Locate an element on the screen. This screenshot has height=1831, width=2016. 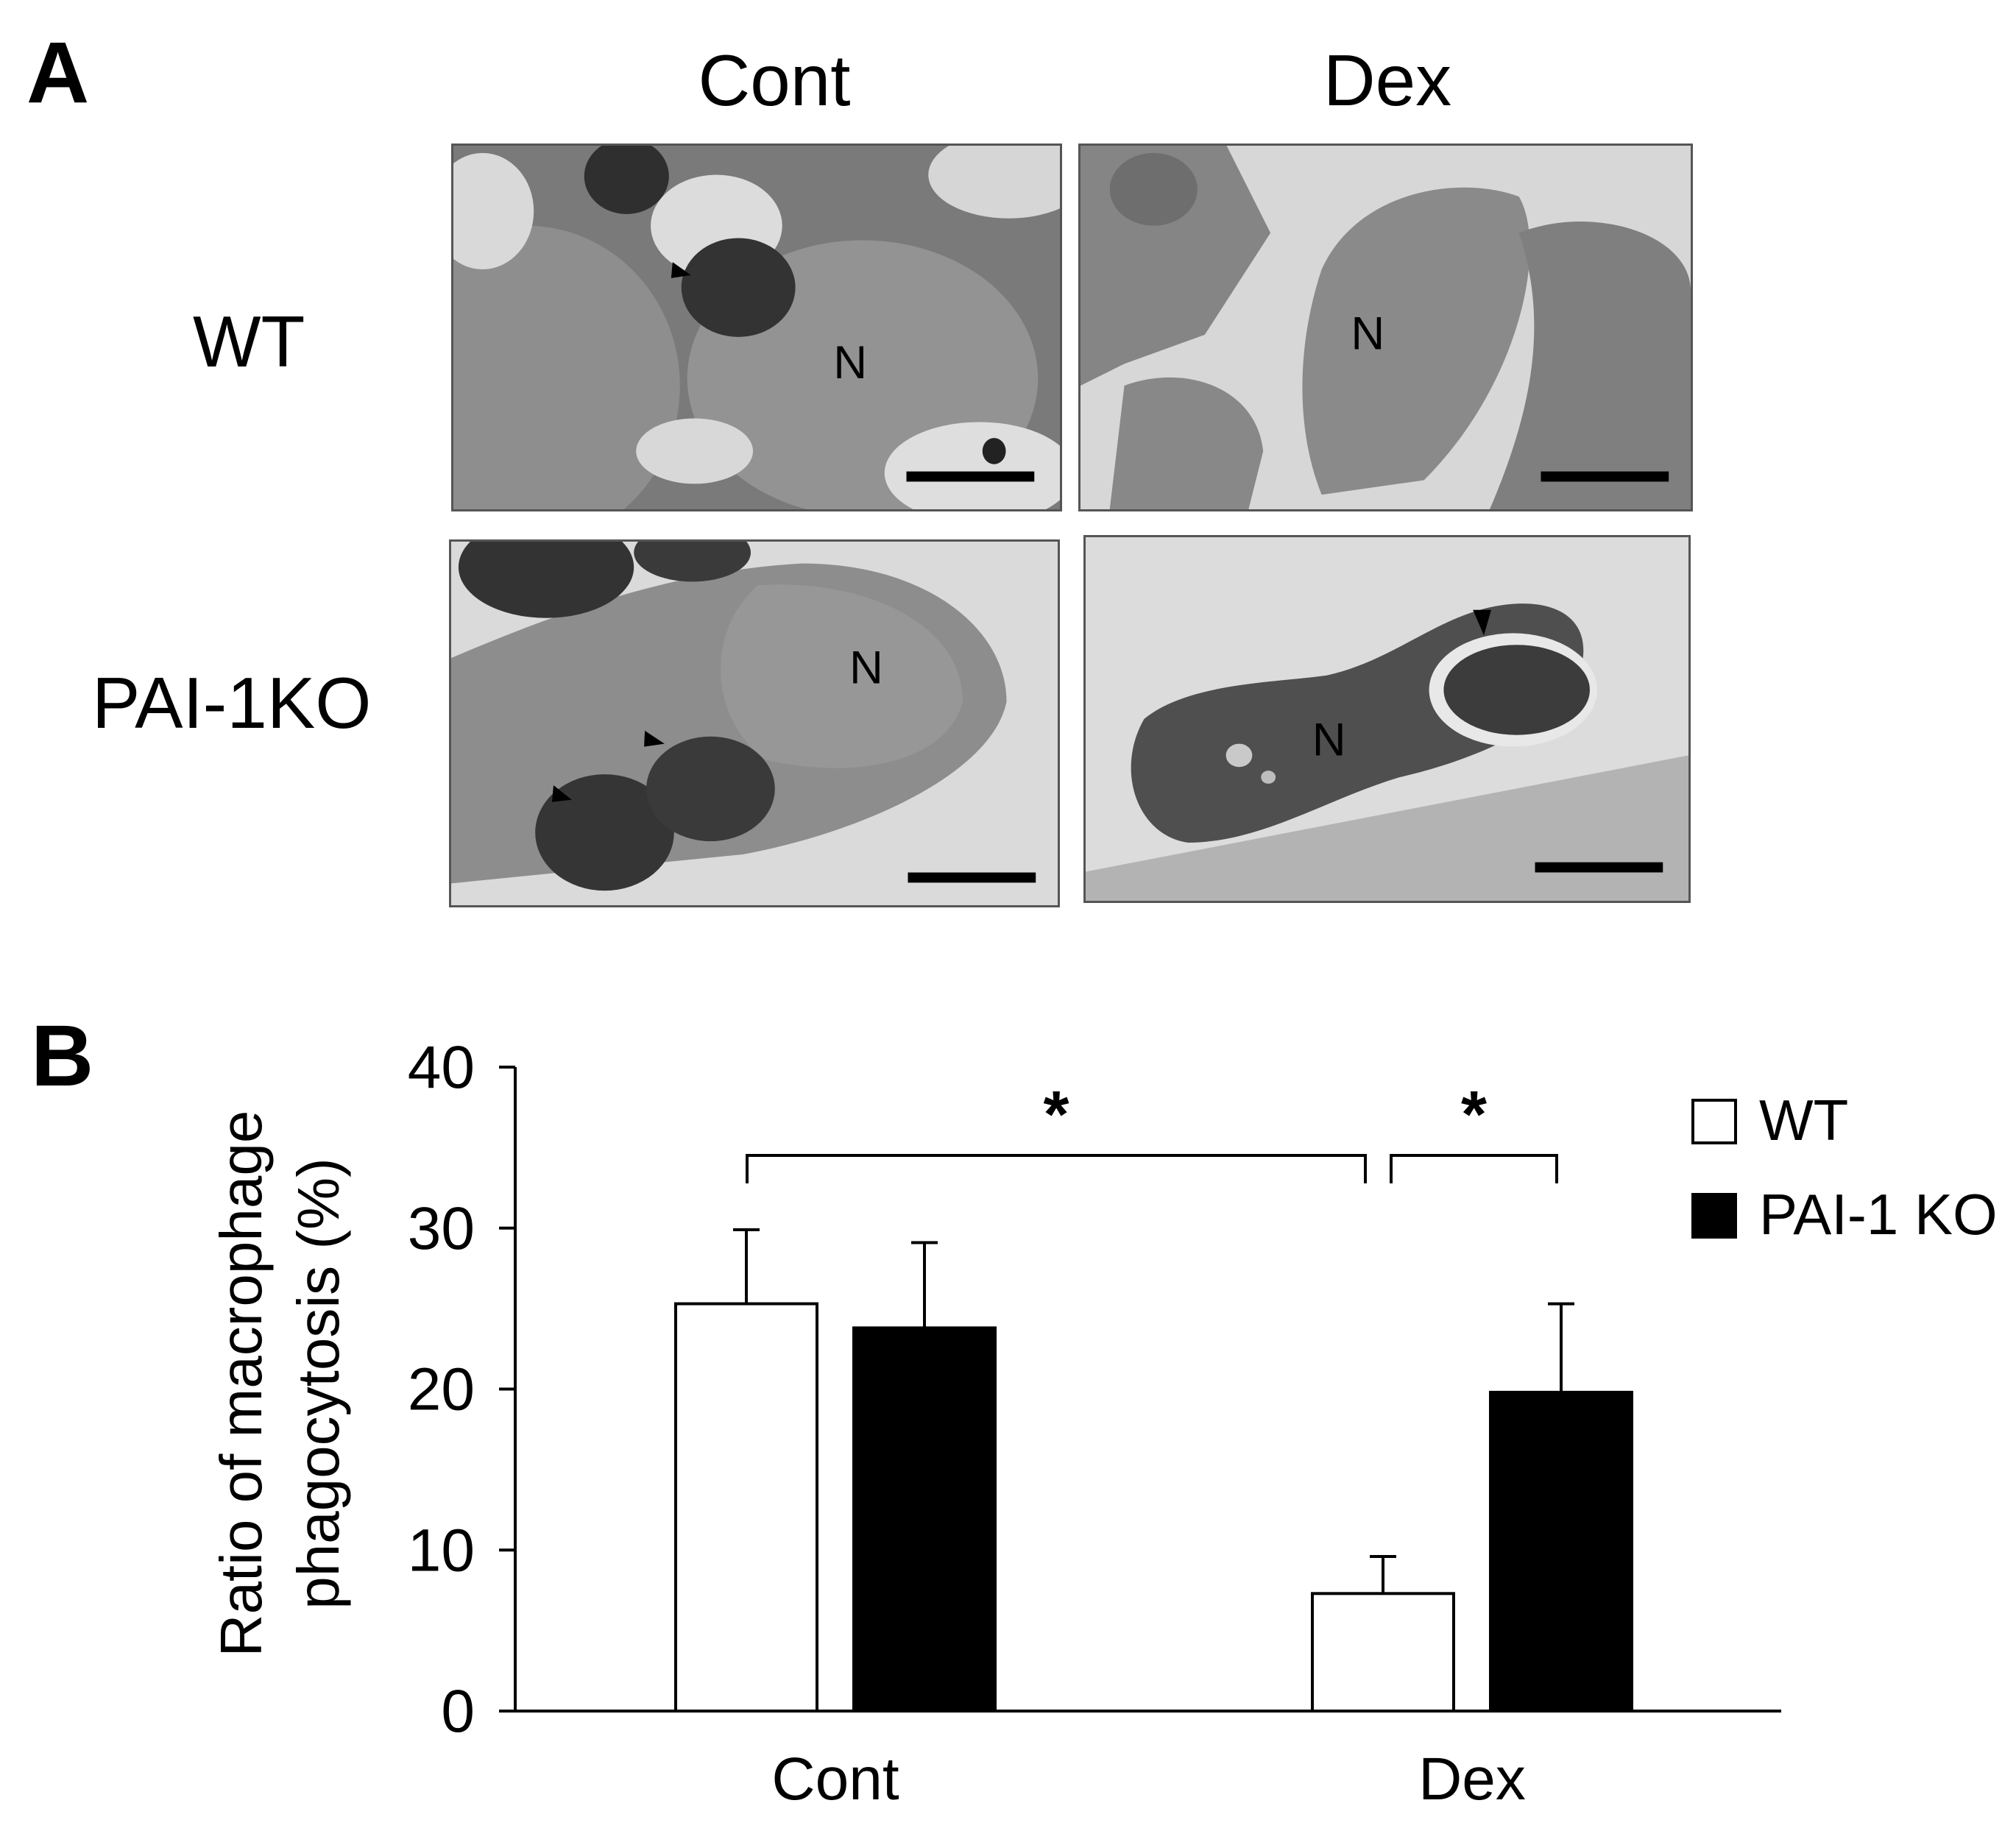
bar-wt-cont is located at coordinates (746, 1507).